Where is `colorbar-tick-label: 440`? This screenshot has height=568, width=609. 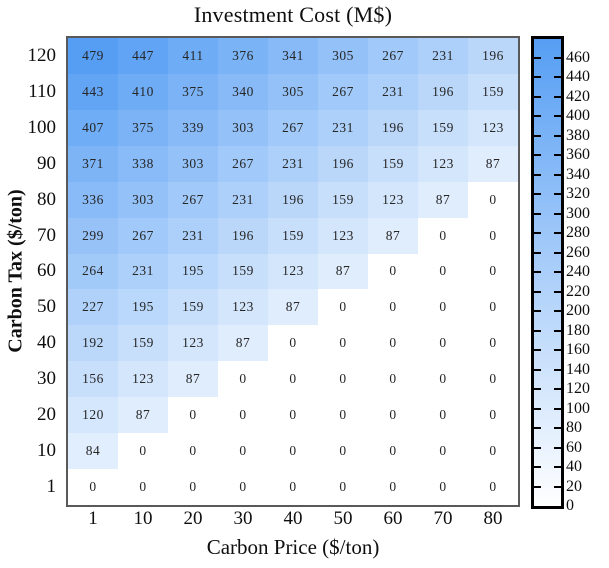
colorbar-tick-label: 440 is located at coordinates (578, 77).